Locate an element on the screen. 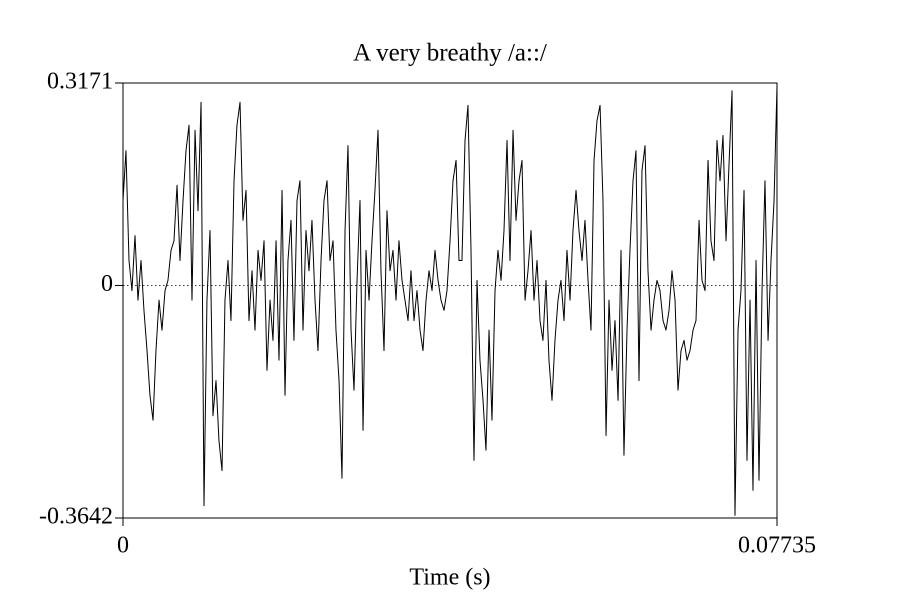 The height and width of the screenshot is (600, 900). y-tick-label: -0.3642 is located at coordinates (76, 517).